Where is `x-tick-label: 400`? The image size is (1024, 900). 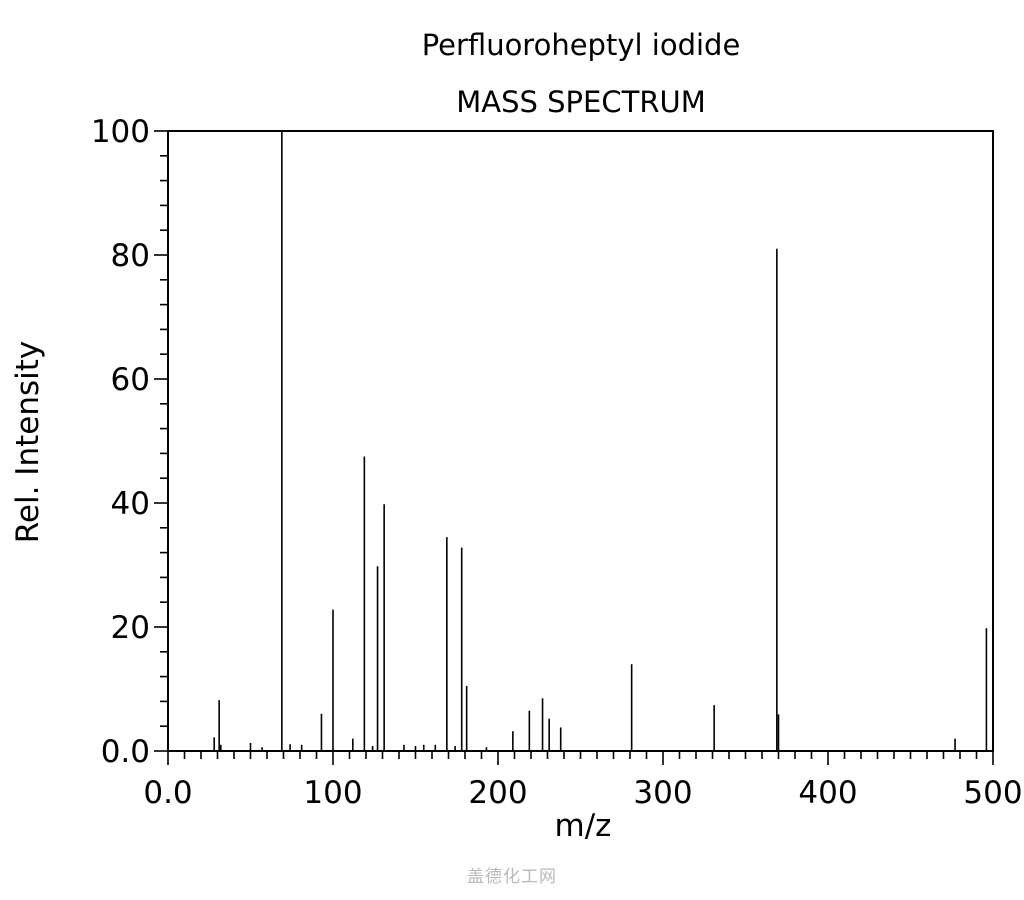 x-tick-label: 400 is located at coordinates (827, 793).